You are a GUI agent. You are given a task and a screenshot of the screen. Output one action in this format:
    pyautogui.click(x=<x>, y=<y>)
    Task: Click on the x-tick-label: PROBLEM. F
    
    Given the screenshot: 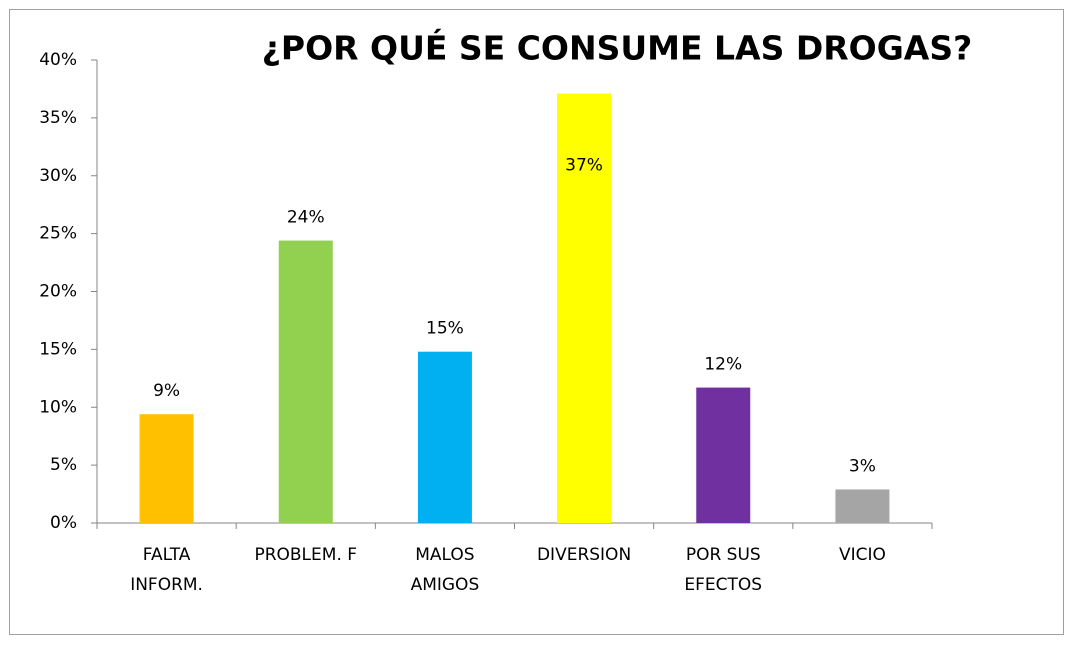 What is the action you would take?
    pyautogui.click(x=305, y=555)
    